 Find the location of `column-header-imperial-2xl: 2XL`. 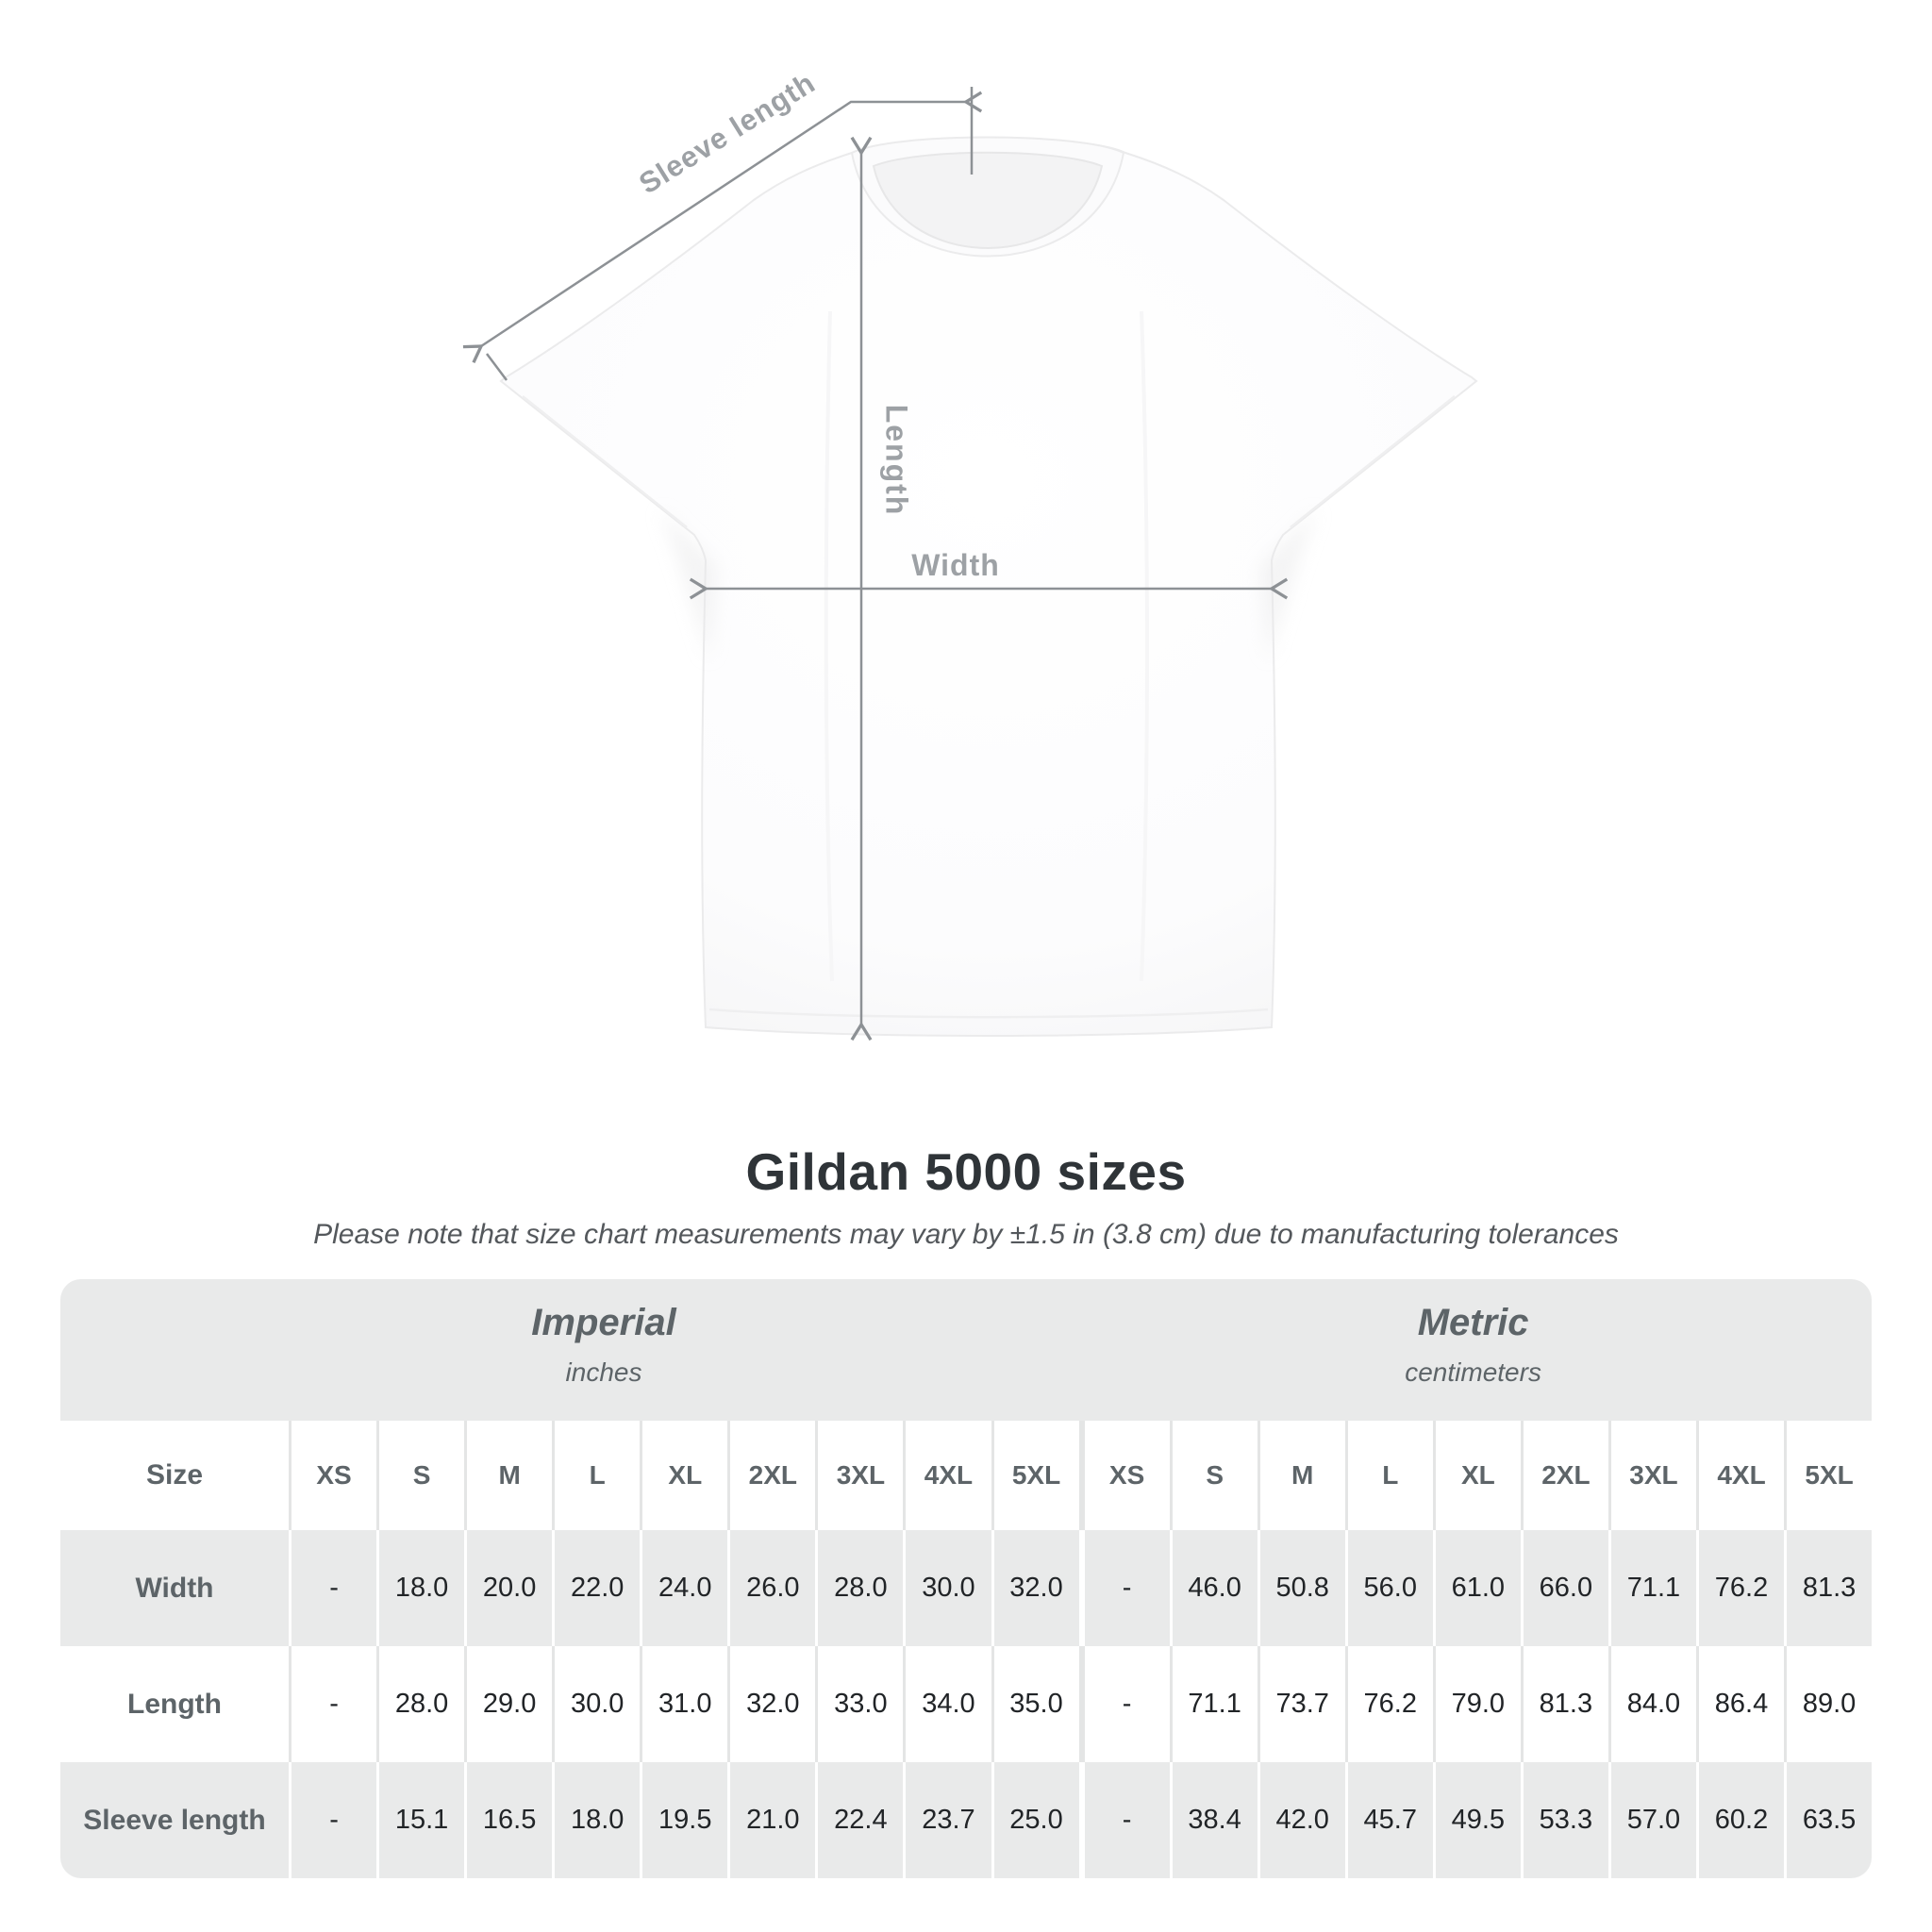

column-header-imperial-2xl: 2XL is located at coordinates (772, 1476).